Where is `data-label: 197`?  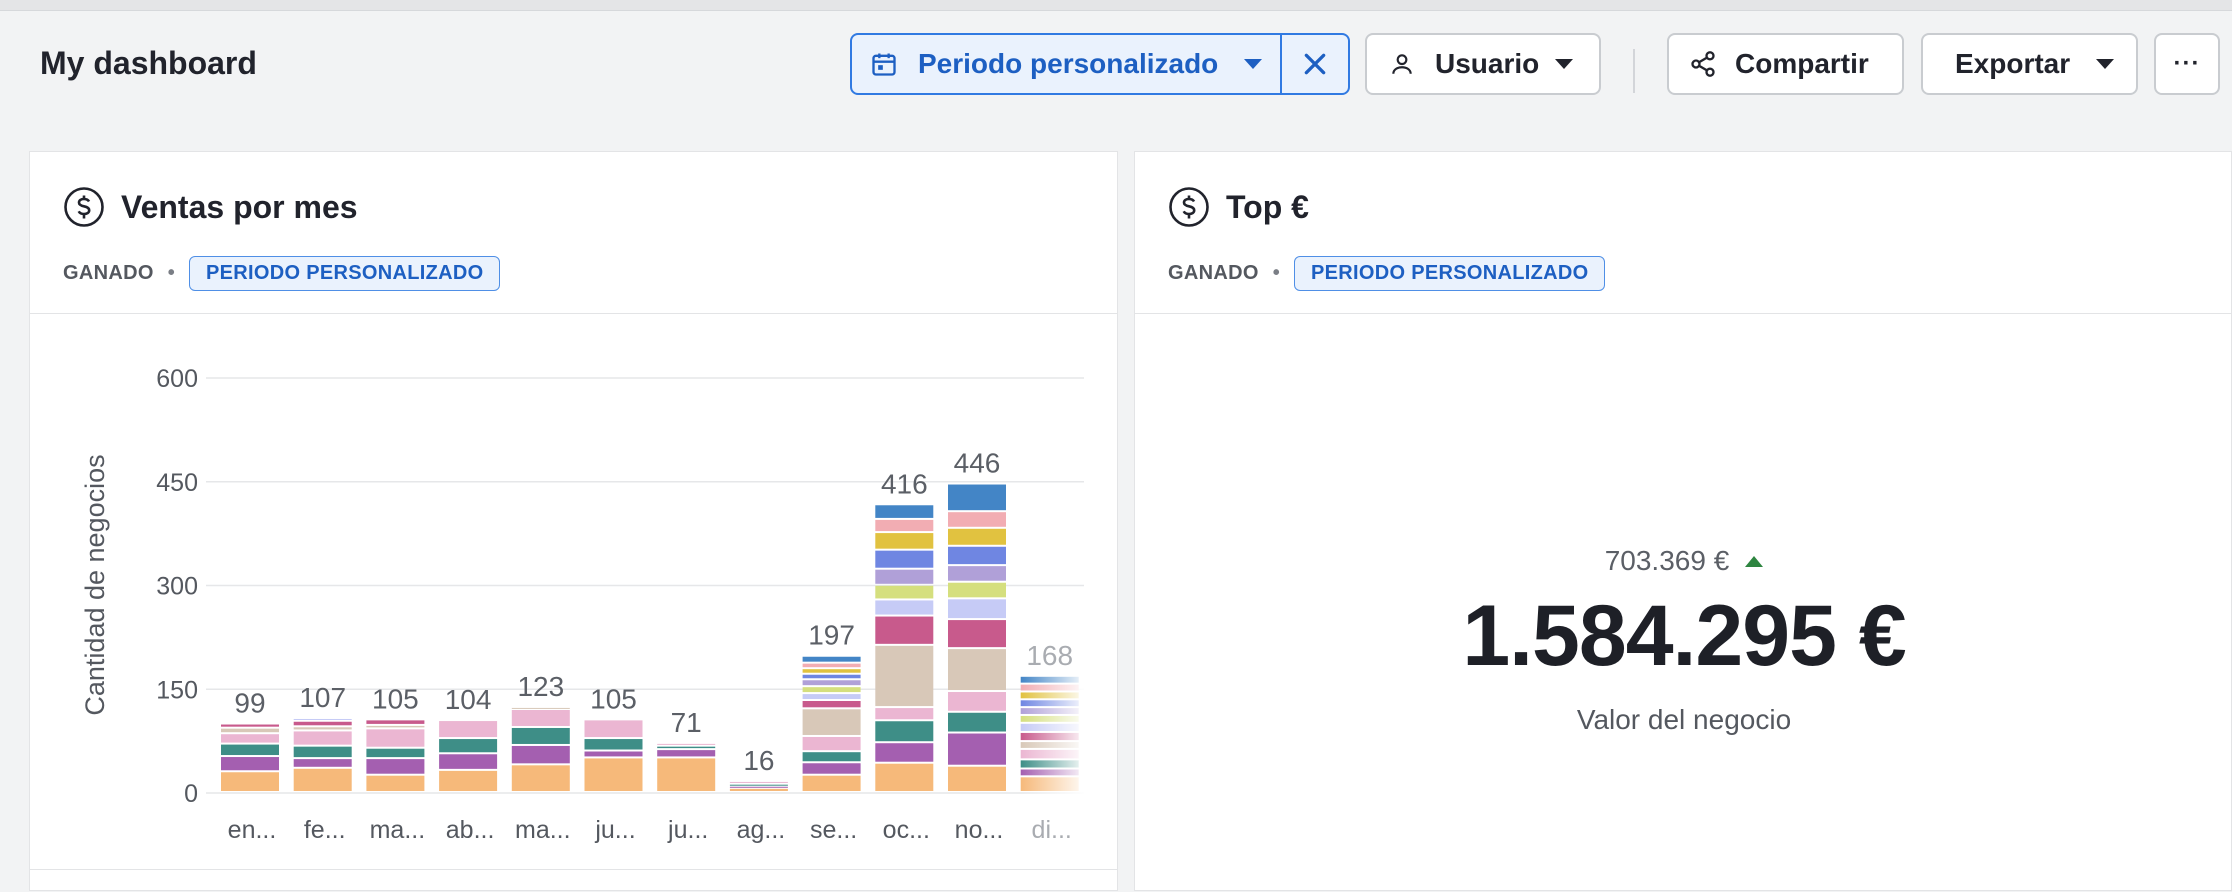
data-label: 197 is located at coordinates (831, 635).